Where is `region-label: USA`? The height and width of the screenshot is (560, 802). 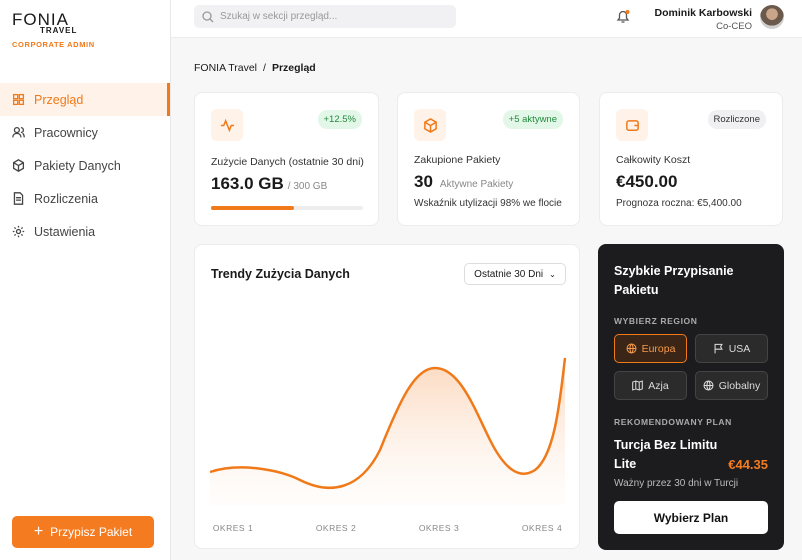
region-label: USA is located at coordinates (739, 348).